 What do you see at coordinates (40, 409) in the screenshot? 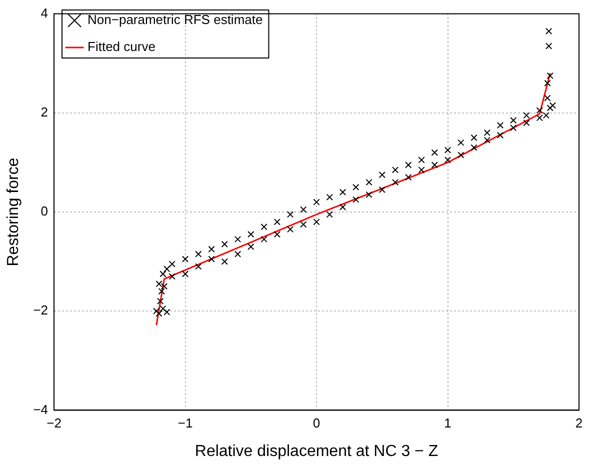
I see `y-tick-label: −4` at bounding box center [40, 409].